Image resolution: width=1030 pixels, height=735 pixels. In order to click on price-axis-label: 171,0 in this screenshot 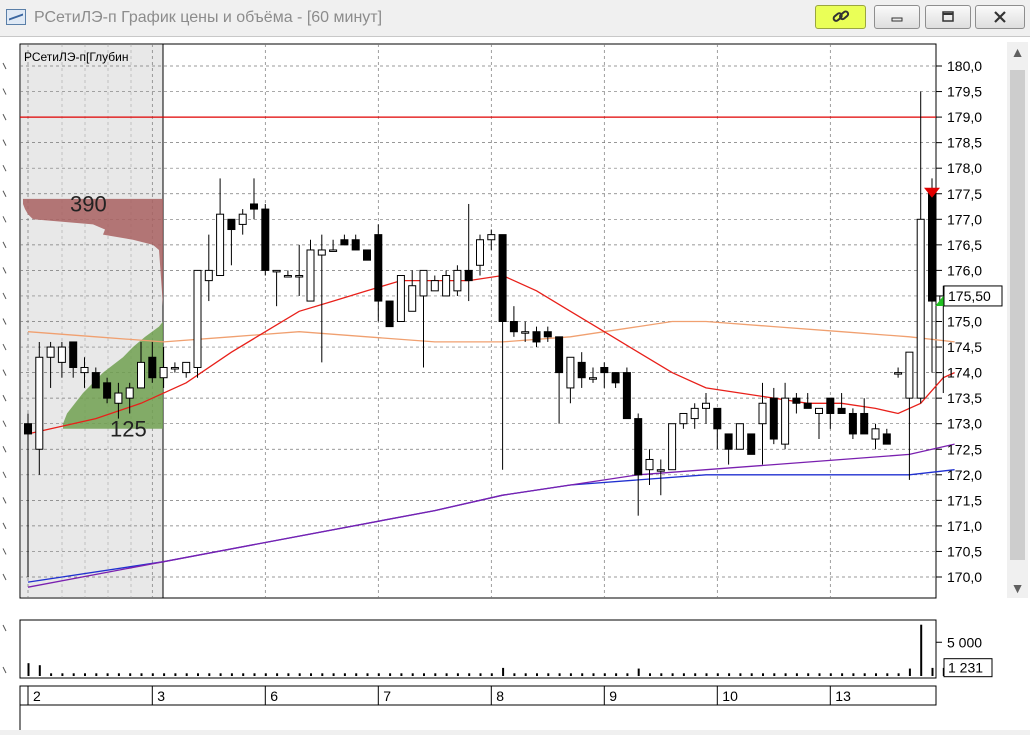, I will do `click(964, 526)`.